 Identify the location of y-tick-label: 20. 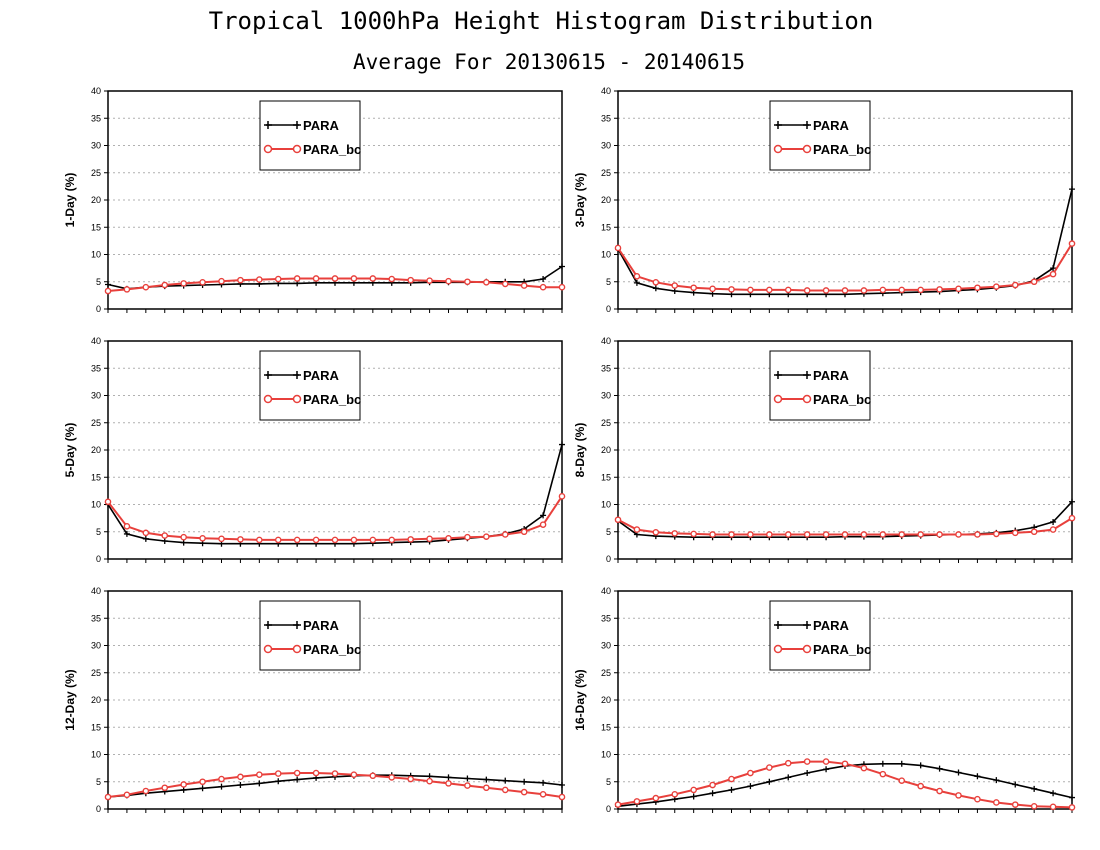
(96, 200).